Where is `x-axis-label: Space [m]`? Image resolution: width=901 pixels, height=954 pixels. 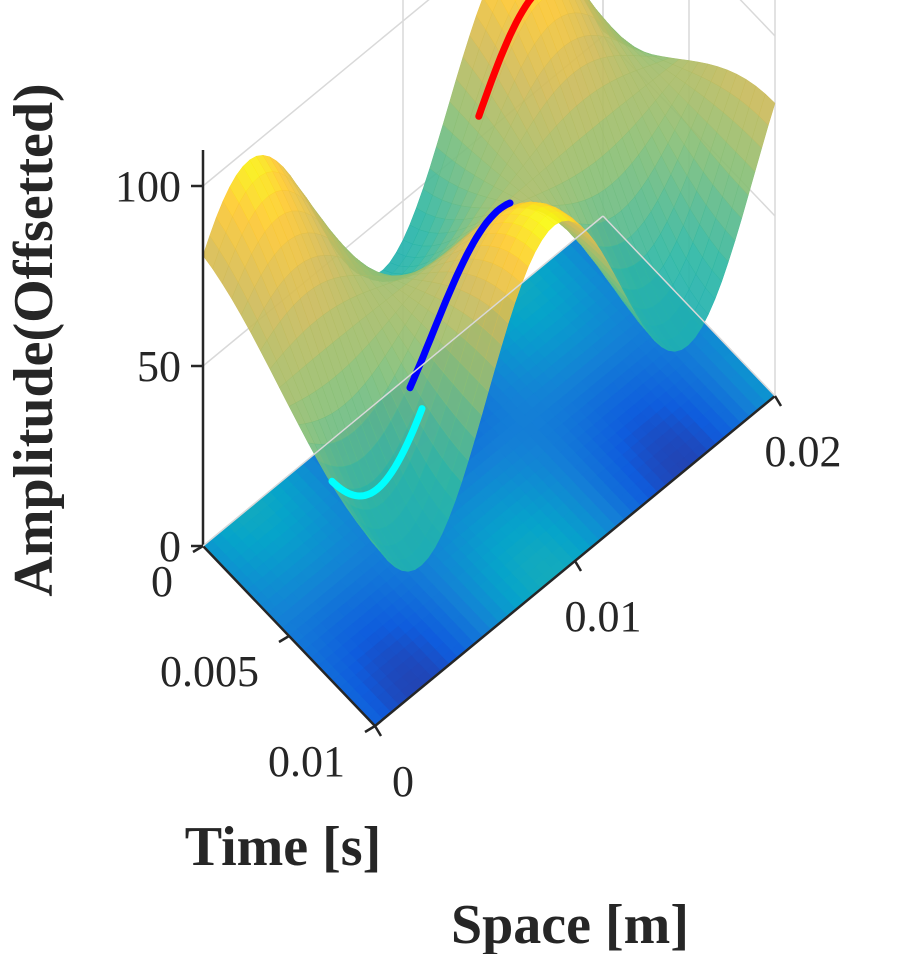
x-axis-label: Space [m] is located at coordinates (570, 924).